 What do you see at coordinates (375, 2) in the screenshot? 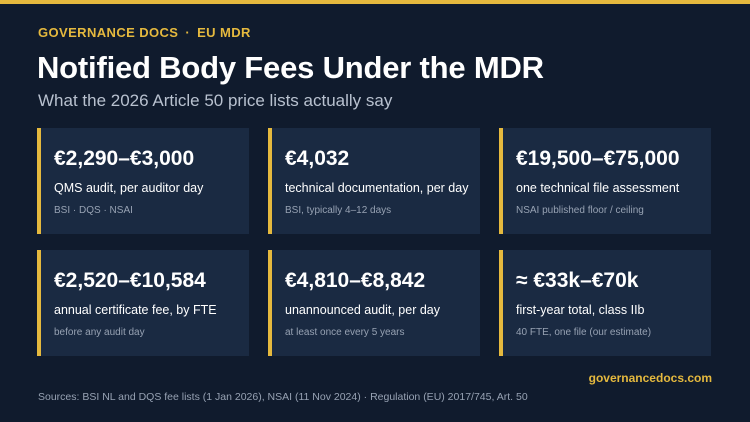
I see `top-accent-bar` at bounding box center [375, 2].